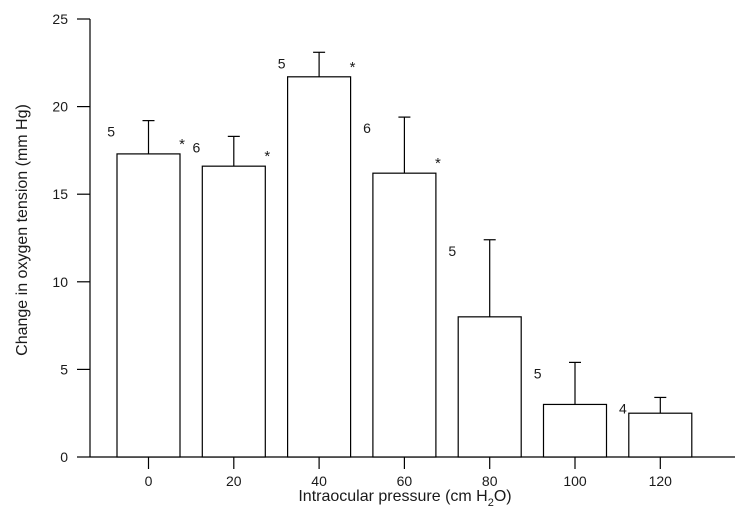 The width and height of the screenshot is (735, 510). I want to click on sample-size-label: 4, so click(623, 408).